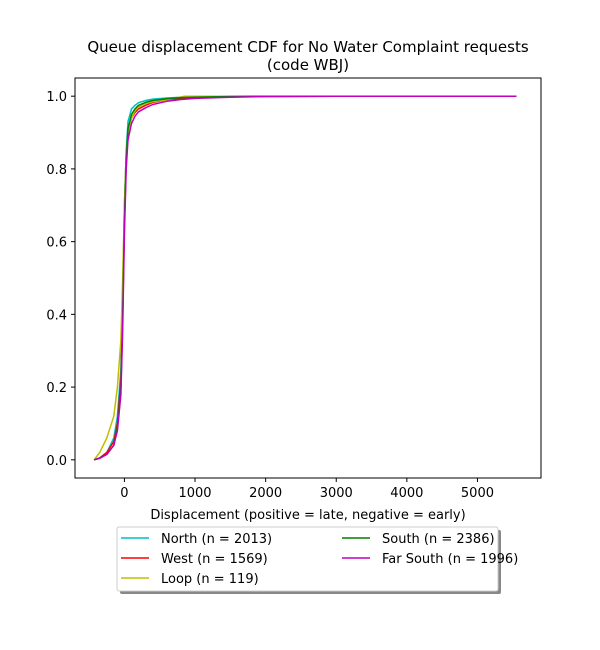 This screenshot has width=600, height=650. I want to click on y-tick-label-0: 0.0, so click(56, 461).